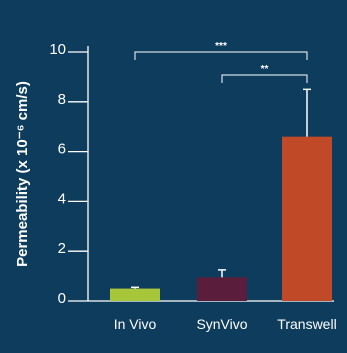 This screenshot has width=347, height=353. Describe the element at coordinates (62, 248) in the screenshot. I see `y-tick-label: 2` at that location.